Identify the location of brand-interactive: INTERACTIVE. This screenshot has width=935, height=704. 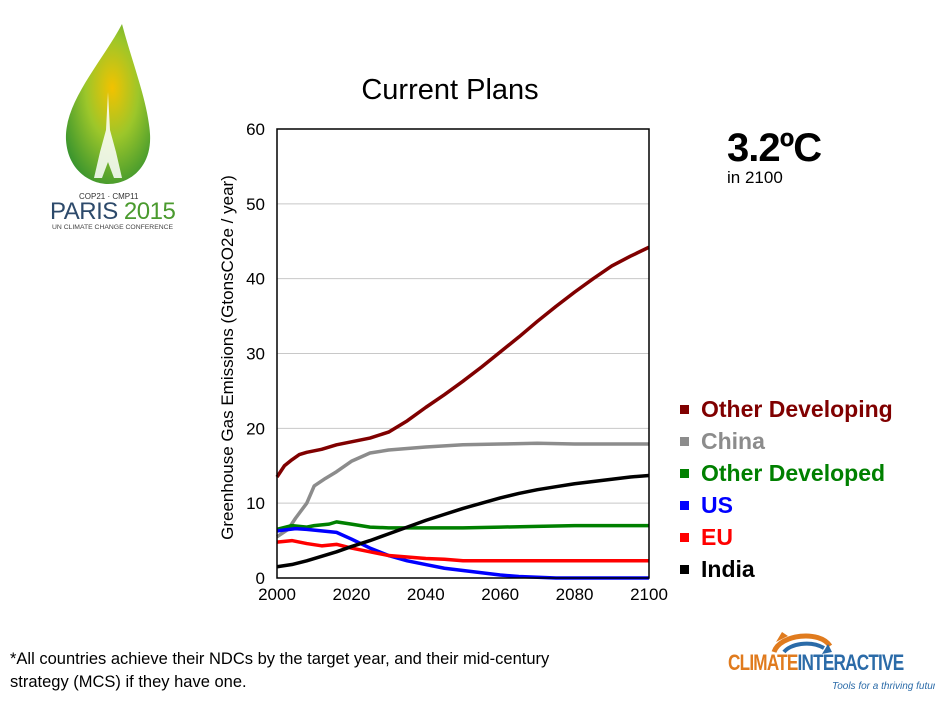
(851, 662).